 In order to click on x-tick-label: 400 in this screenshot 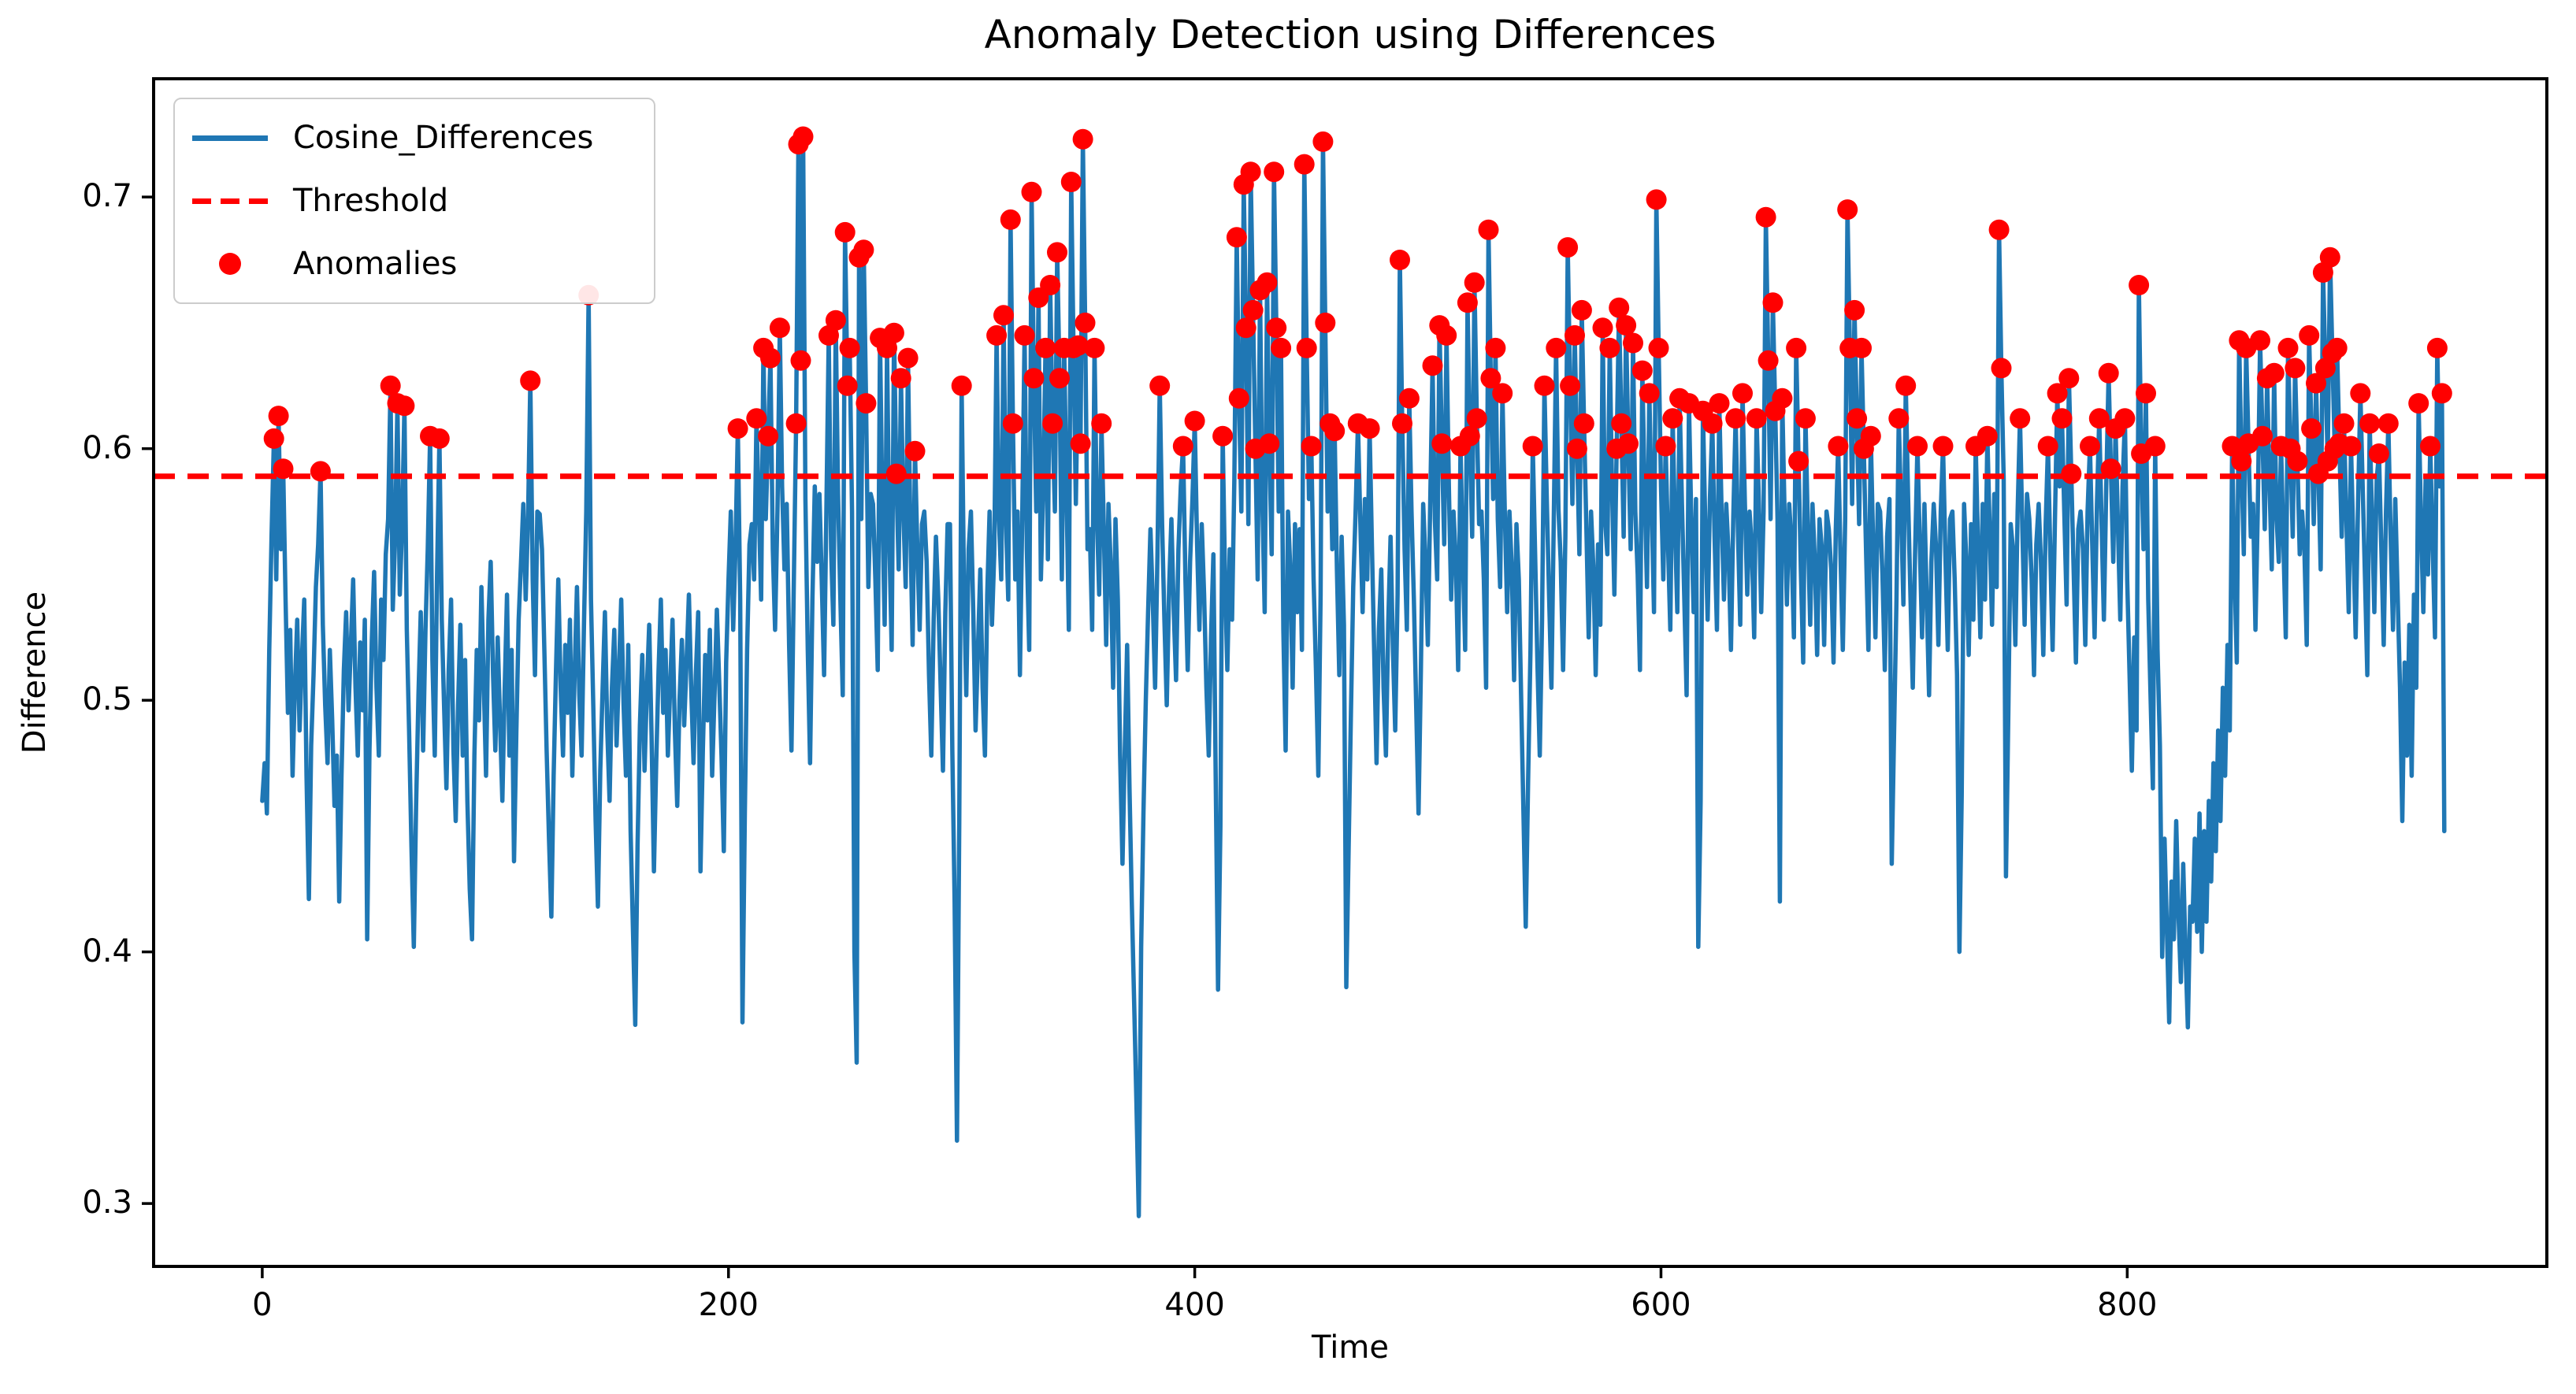, I will do `click(1194, 1305)`.